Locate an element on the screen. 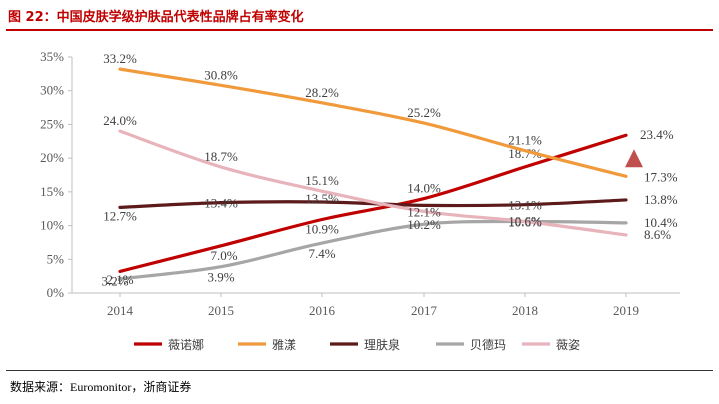 Image resolution: width=719 pixels, height=404 pixels. data-label: 2.1% is located at coordinates (119, 279).